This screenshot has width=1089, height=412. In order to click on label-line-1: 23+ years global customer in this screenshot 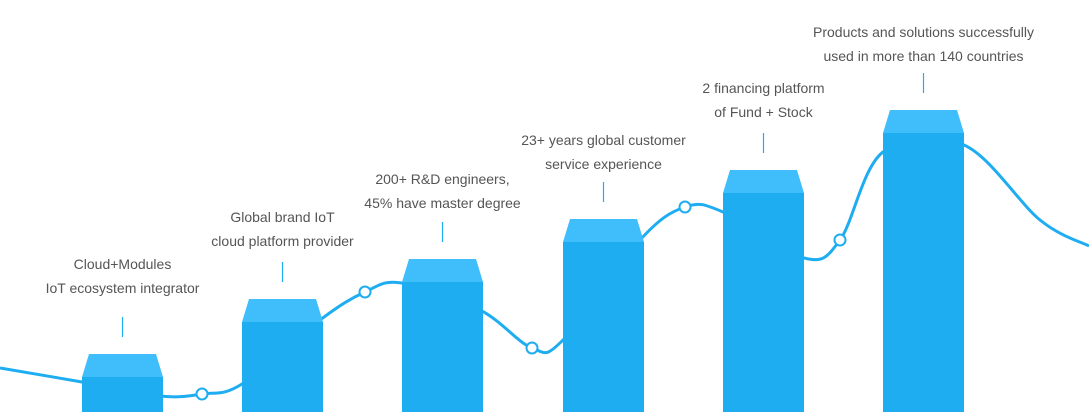, I will do `click(603, 140)`.